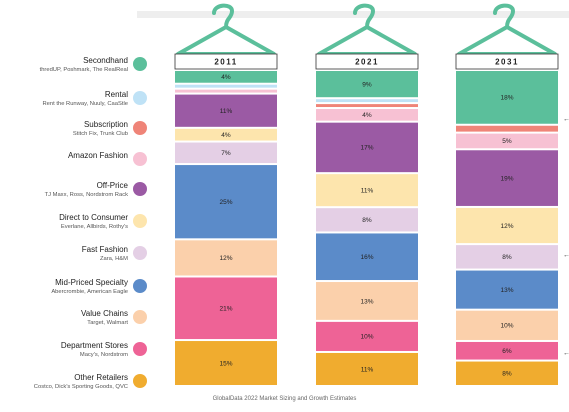  What do you see at coordinates (105, 124) in the screenshot?
I see `legend-name: Subscription` at bounding box center [105, 124].